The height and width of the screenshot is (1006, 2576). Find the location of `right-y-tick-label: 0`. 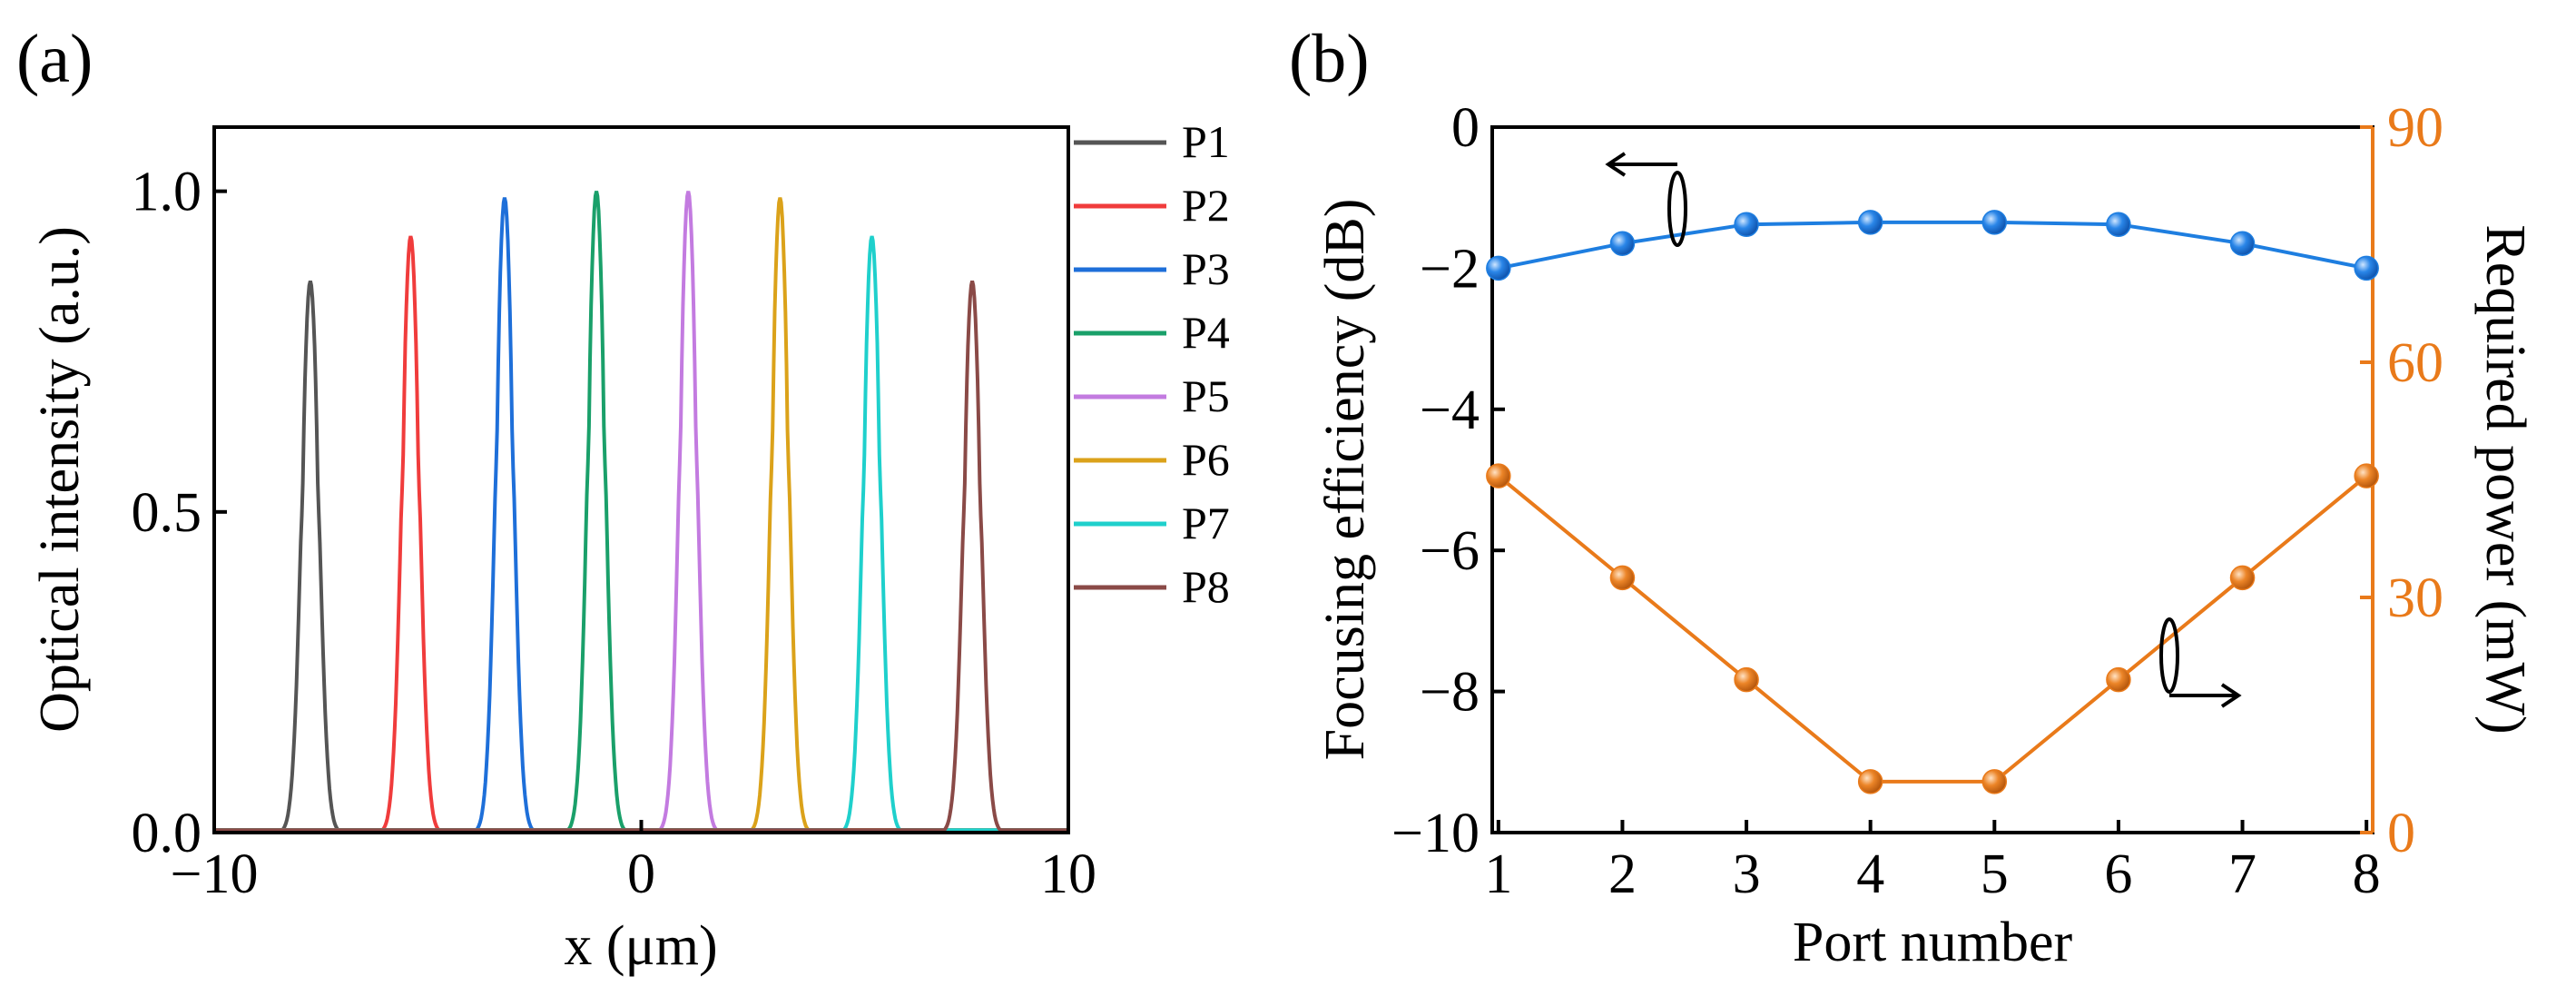

right-y-tick-label: 0 is located at coordinates (2401, 834).